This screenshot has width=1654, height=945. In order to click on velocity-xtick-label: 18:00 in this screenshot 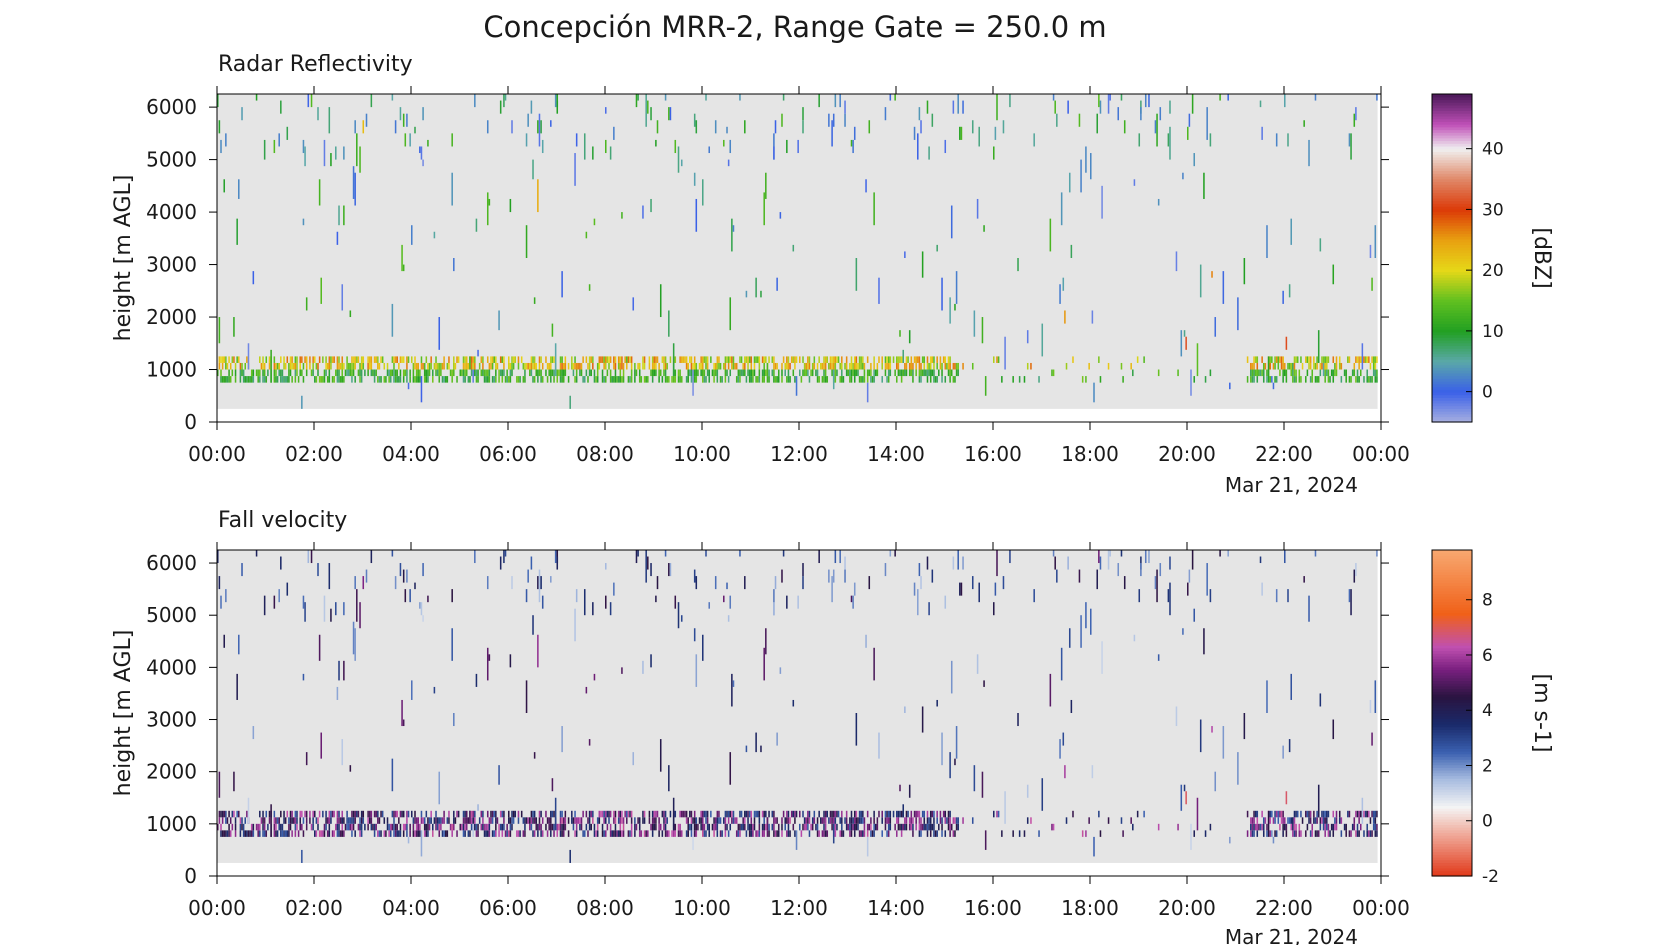, I will do `click(1090, 908)`.